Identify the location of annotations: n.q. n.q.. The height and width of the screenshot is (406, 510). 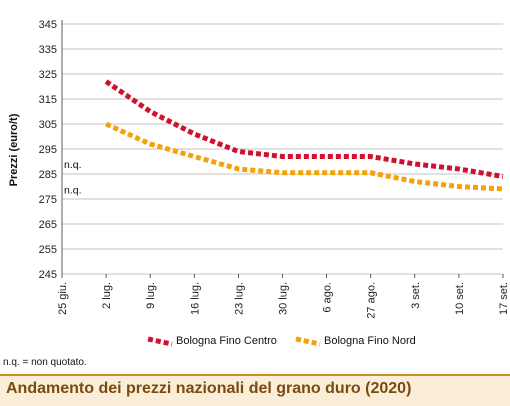
(73, 178).